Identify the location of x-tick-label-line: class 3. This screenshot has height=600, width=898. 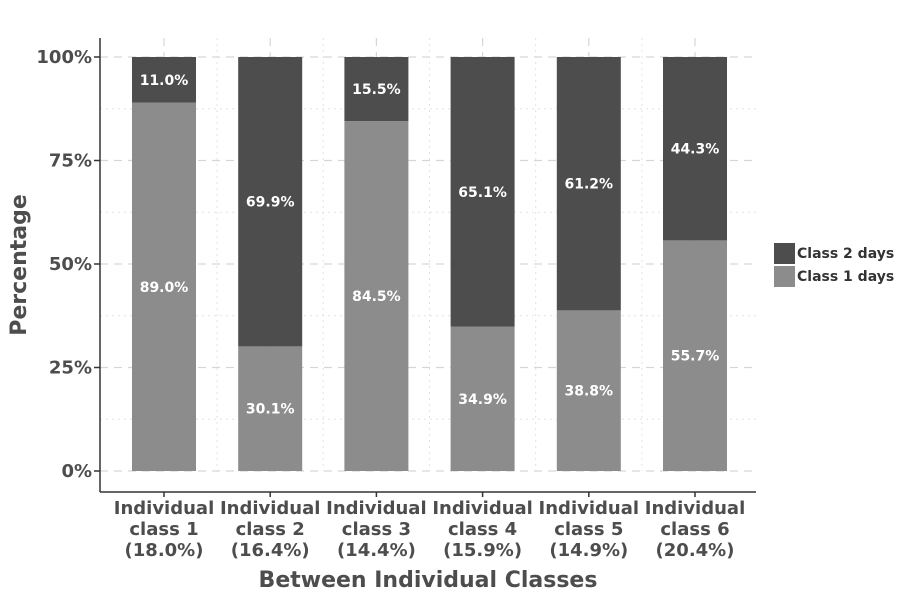
(376, 529).